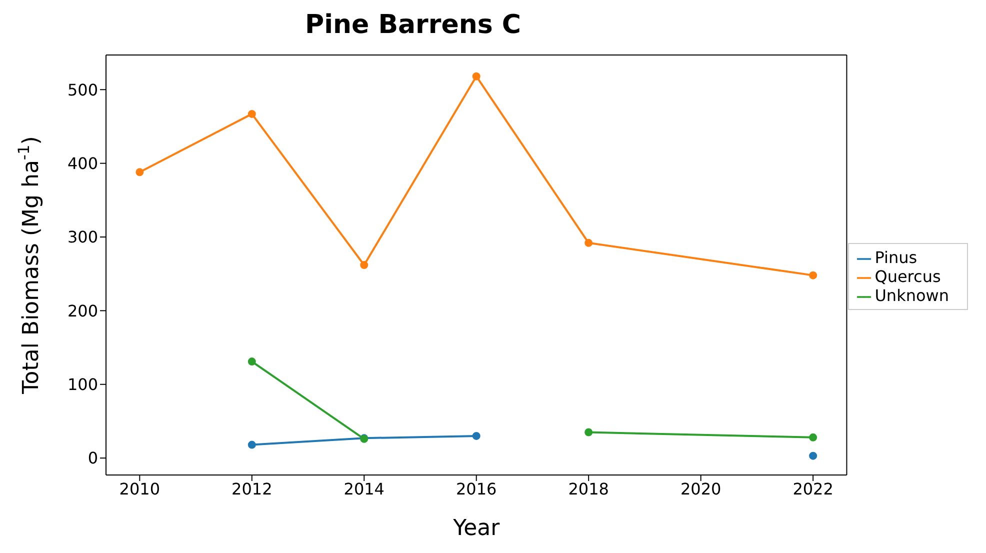 Image resolution: width=986 pixels, height=553 pixels. Describe the element at coordinates (82, 90) in the screenshot. I see `y-tick-label: 500` at that location.